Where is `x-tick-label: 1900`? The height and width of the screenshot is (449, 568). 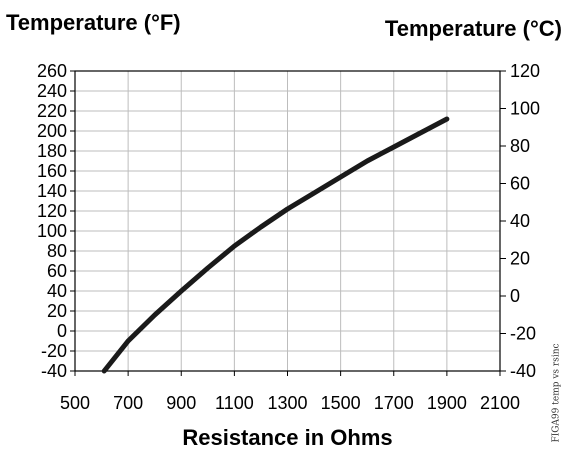 x-tick-label: 1900 is located at coordinates (447, 403).